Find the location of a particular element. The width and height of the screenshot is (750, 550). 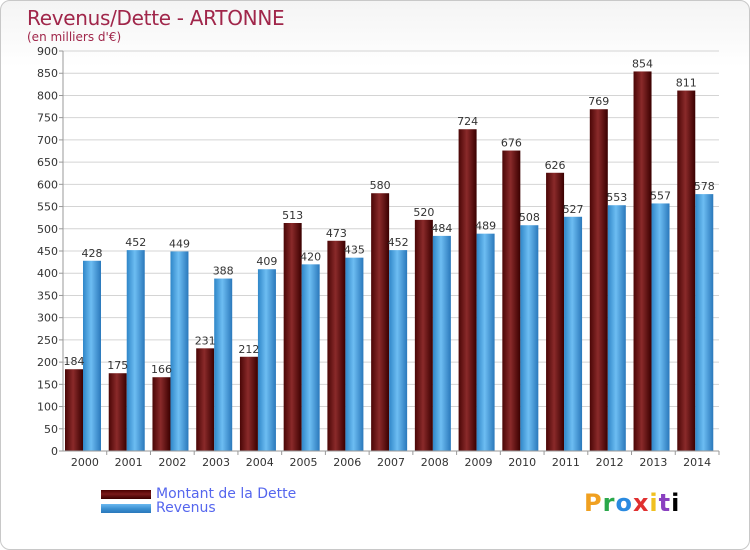

data-label-revenus: 388 is located at coordinates (223, 271).